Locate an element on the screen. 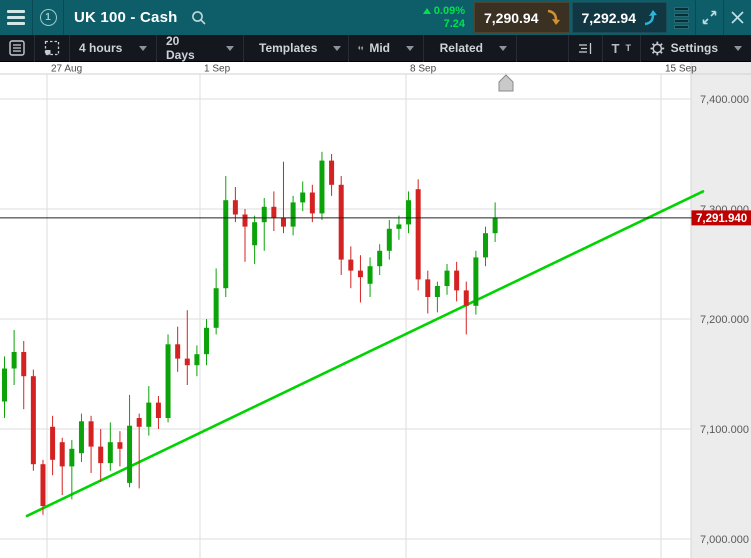 This screenshot has height=558, width=751. candlestick-icon is located at coordinates (360, 48).